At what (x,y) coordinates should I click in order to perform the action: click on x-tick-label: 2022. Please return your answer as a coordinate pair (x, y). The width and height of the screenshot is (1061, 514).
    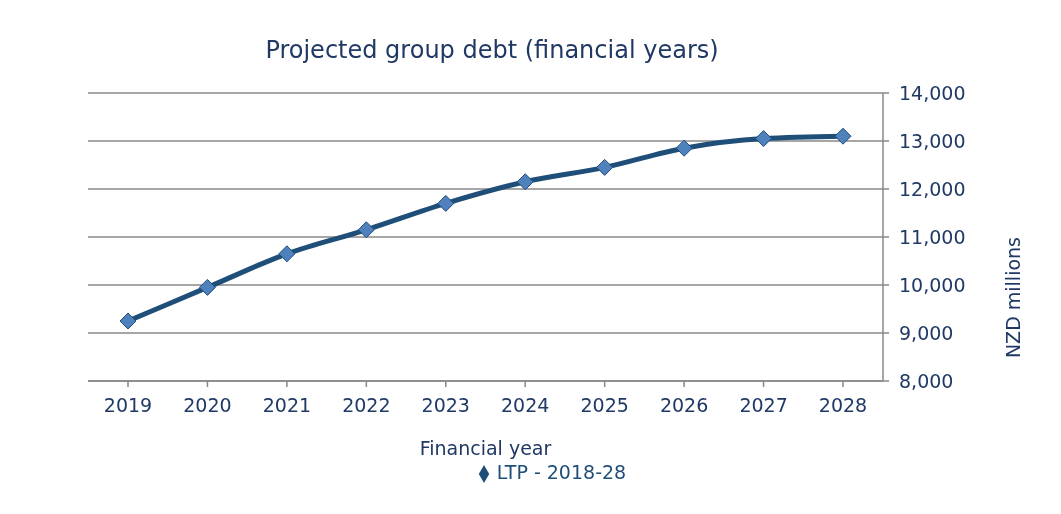
    Looking at the image, I should click on (366, 405).